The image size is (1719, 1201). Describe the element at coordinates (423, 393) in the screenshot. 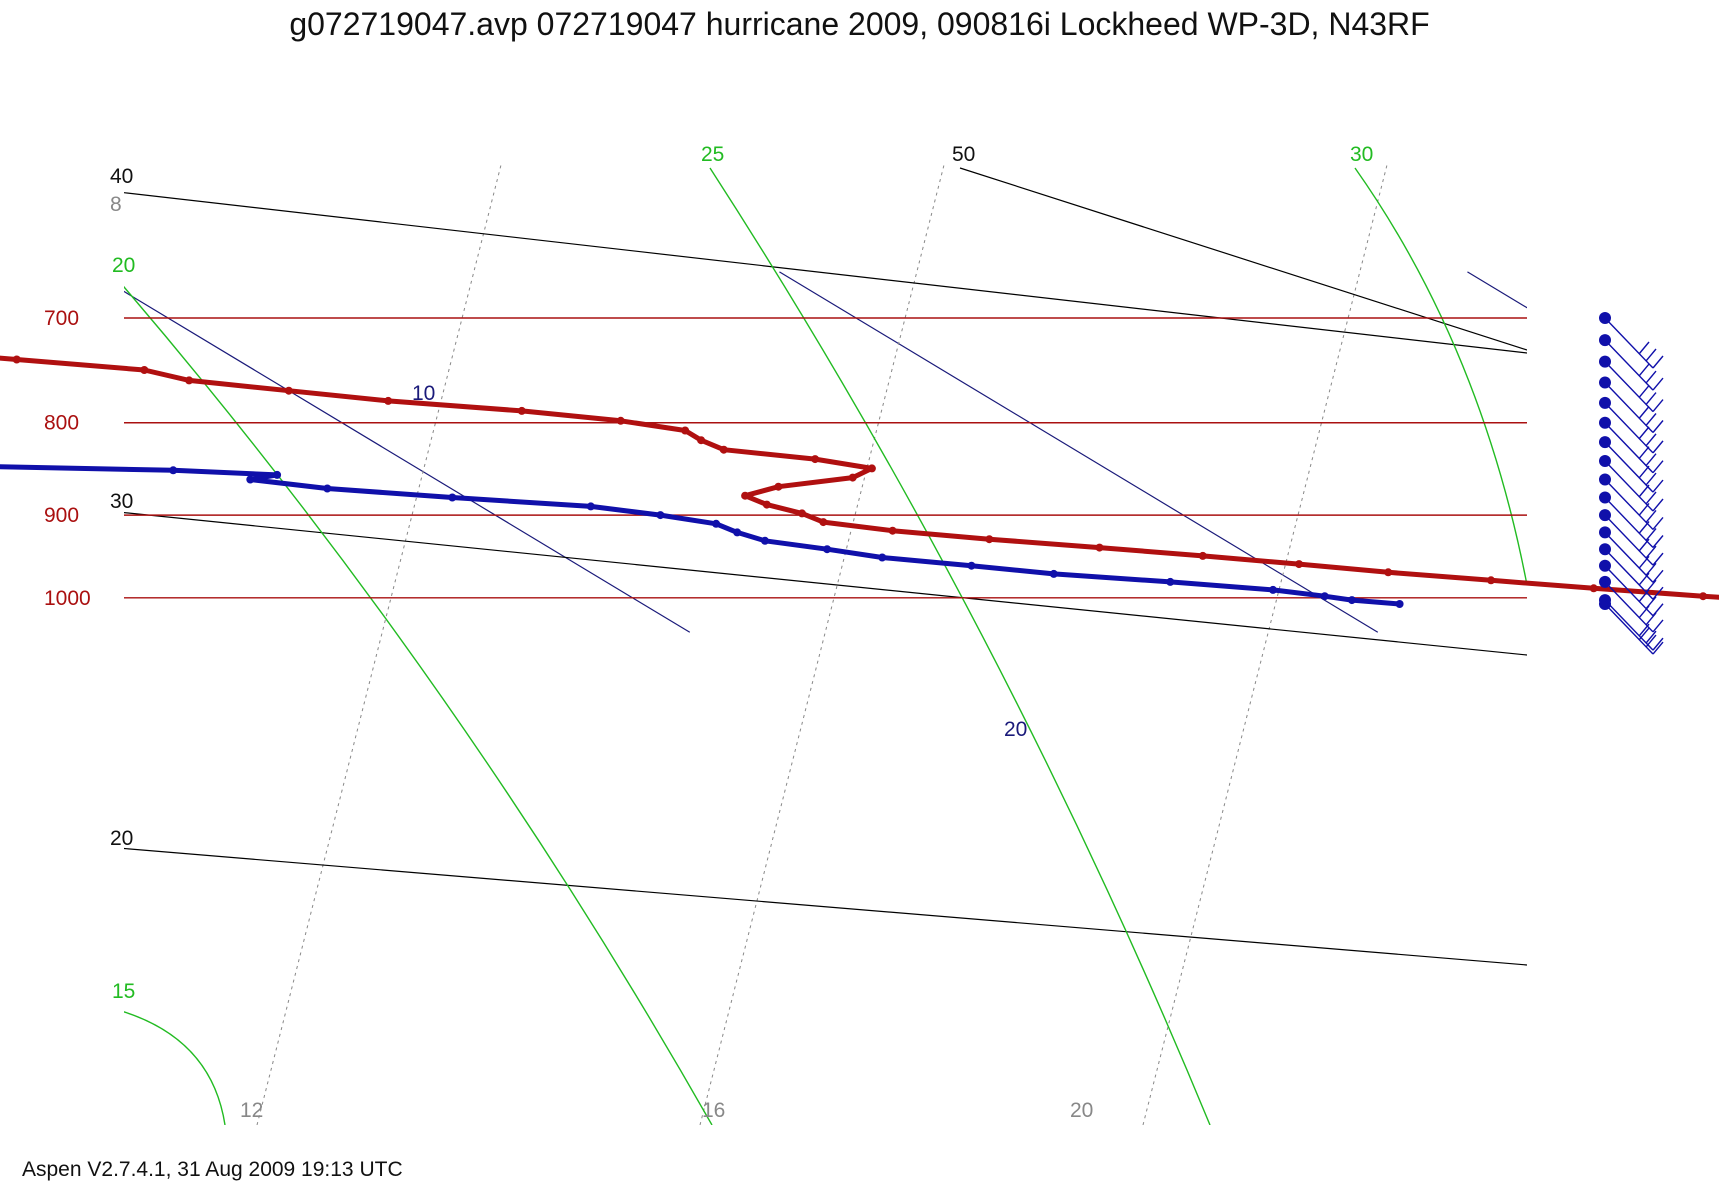

I see `grid-label: 10` at that location.